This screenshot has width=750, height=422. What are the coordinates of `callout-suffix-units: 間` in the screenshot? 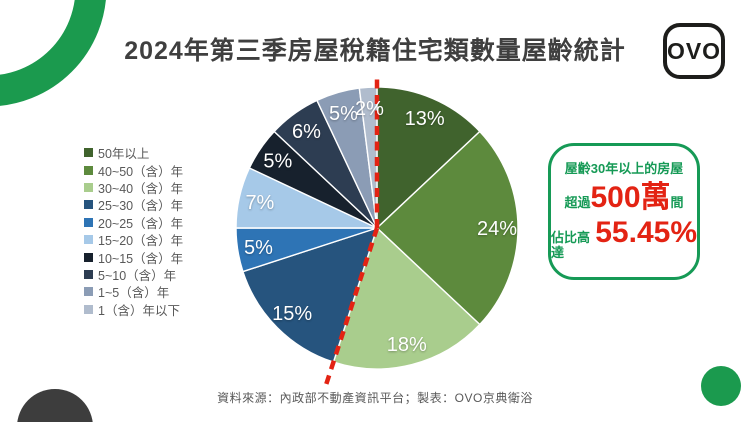 It's located at (677, 203).